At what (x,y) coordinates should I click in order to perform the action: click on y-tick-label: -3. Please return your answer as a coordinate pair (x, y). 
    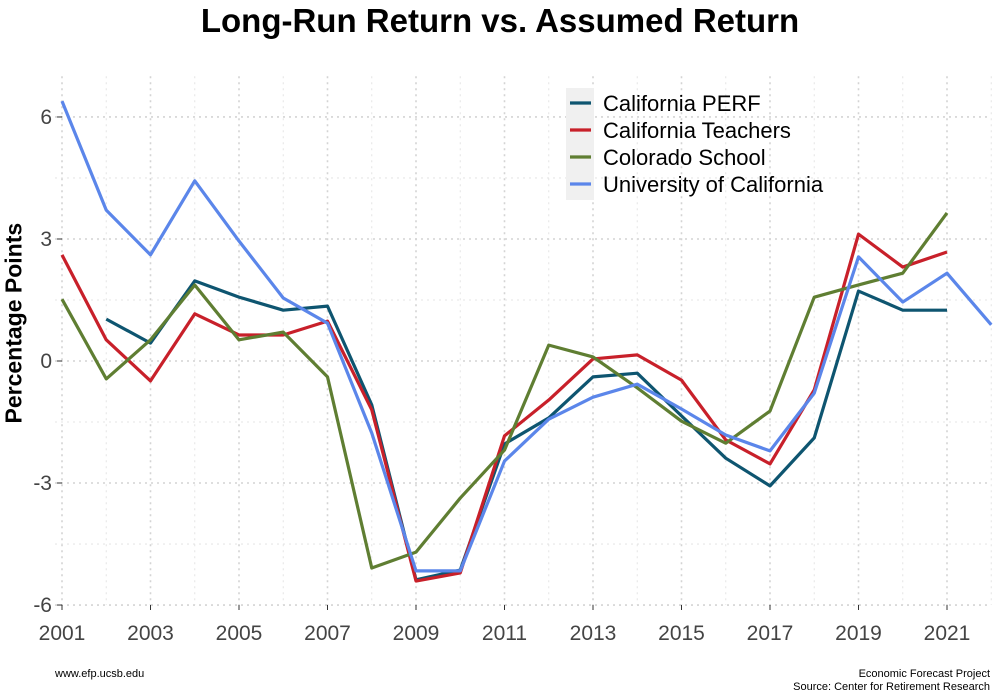
    Looking at the image, I should click on (42, 483).